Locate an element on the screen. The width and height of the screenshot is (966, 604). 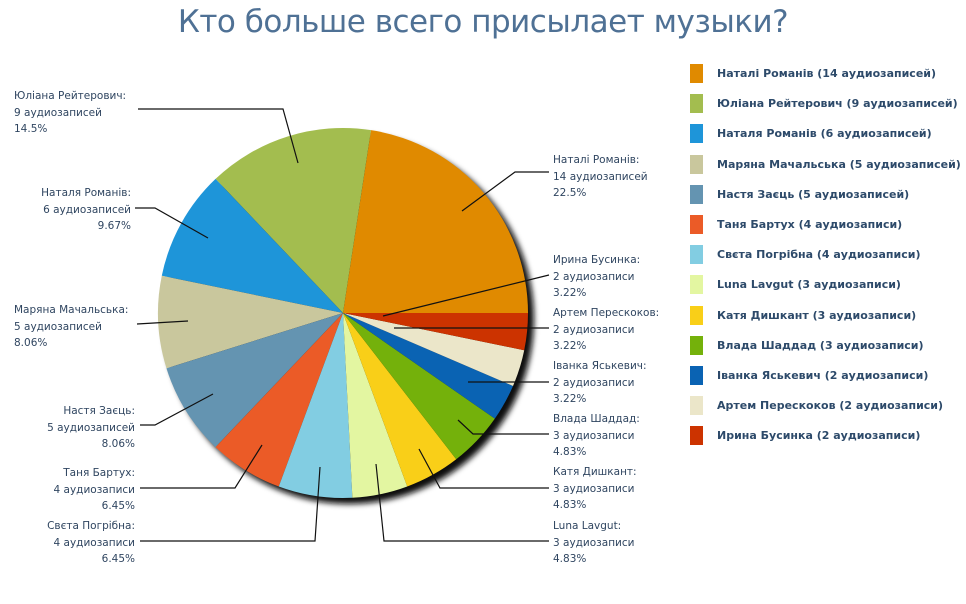
legend-item: Іванка Яськевич (2 аудиозаписи) is located at coordinates (828, 376).